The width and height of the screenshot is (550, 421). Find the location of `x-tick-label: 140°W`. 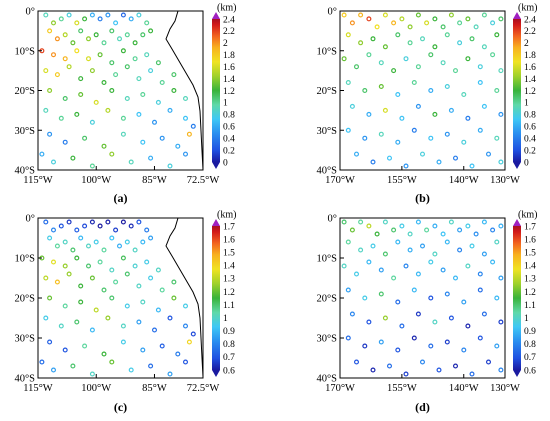

x-tick-label: 140°W is located at coordinates (464, 180).